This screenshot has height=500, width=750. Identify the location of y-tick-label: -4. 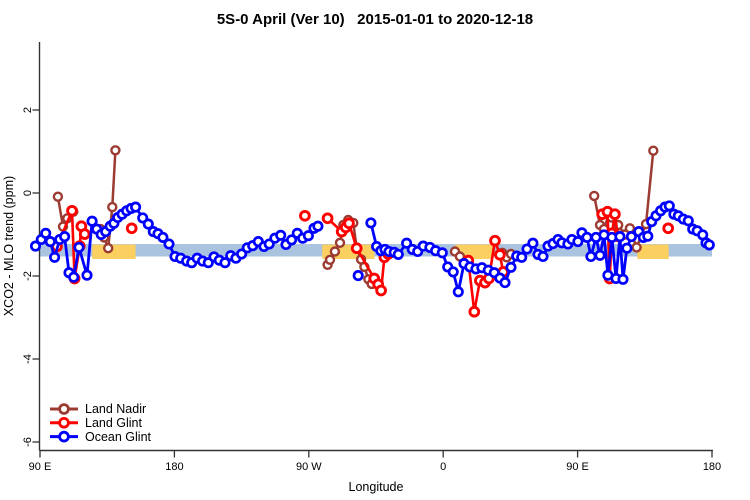
(28, 359).